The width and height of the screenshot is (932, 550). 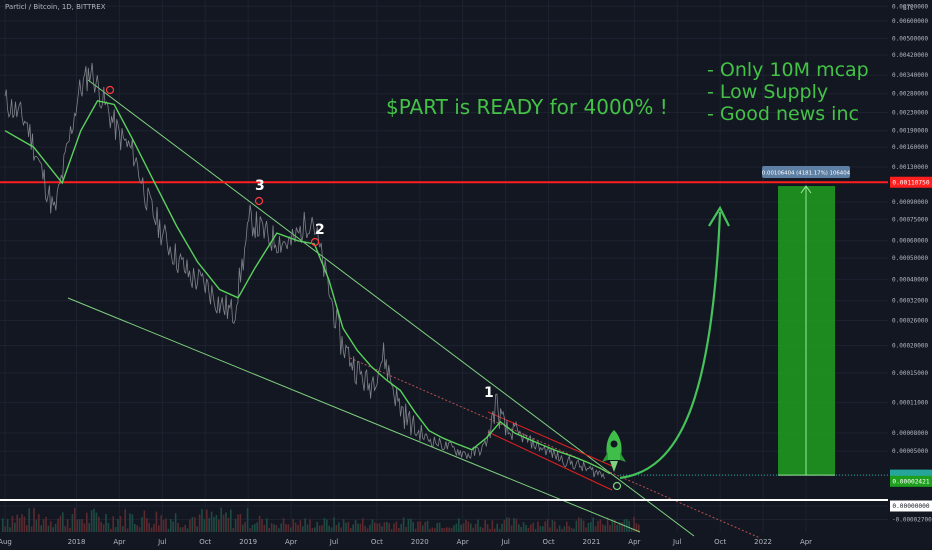 What do you see at coordinates (910, 275) in the screenshot?
I see `price-axis-panel` at bounding box center [910, 275].